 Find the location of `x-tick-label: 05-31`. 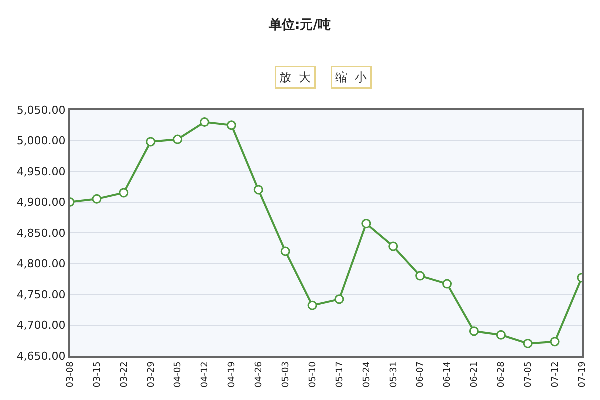

x-tick-label: 05-31 is located at coordinates (394, 375).